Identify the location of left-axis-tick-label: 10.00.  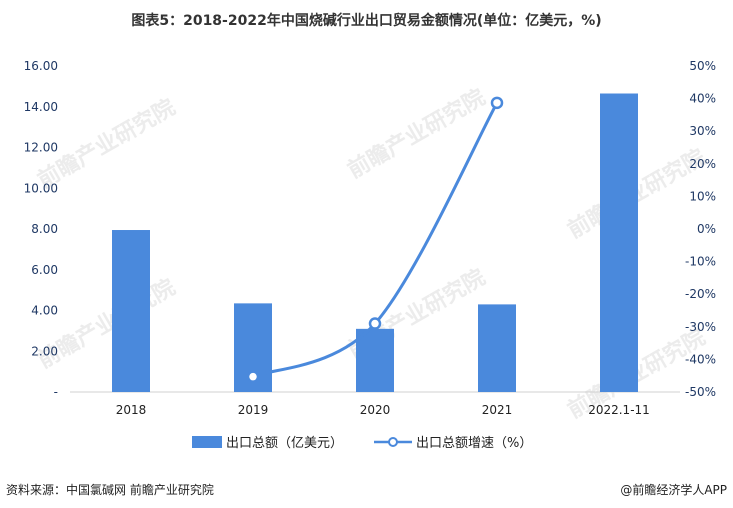
(41, 188).